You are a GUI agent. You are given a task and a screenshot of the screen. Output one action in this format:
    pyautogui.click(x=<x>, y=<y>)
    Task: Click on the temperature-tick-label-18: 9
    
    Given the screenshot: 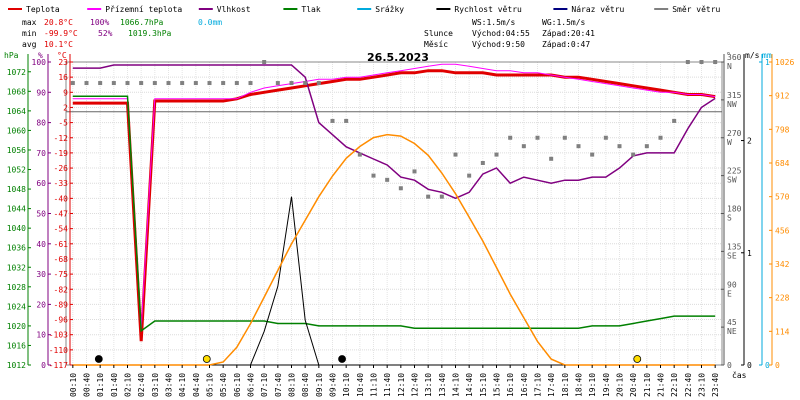 What is the action you would take?
    pyautogui.click(x=65, y=92)
    